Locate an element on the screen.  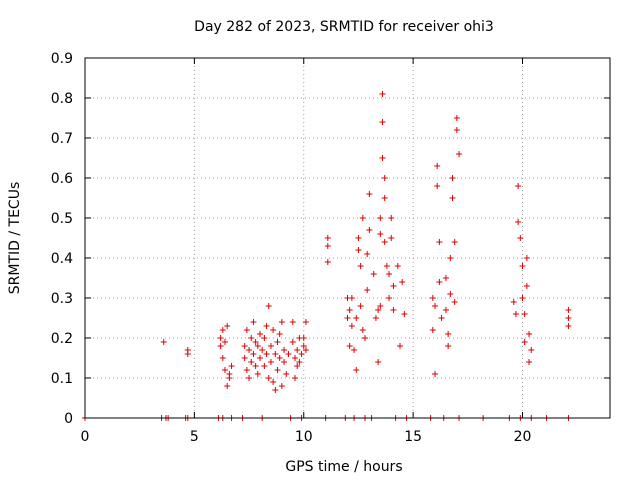
y-tick-label: 0.9 is located at coordinates (62, 59).